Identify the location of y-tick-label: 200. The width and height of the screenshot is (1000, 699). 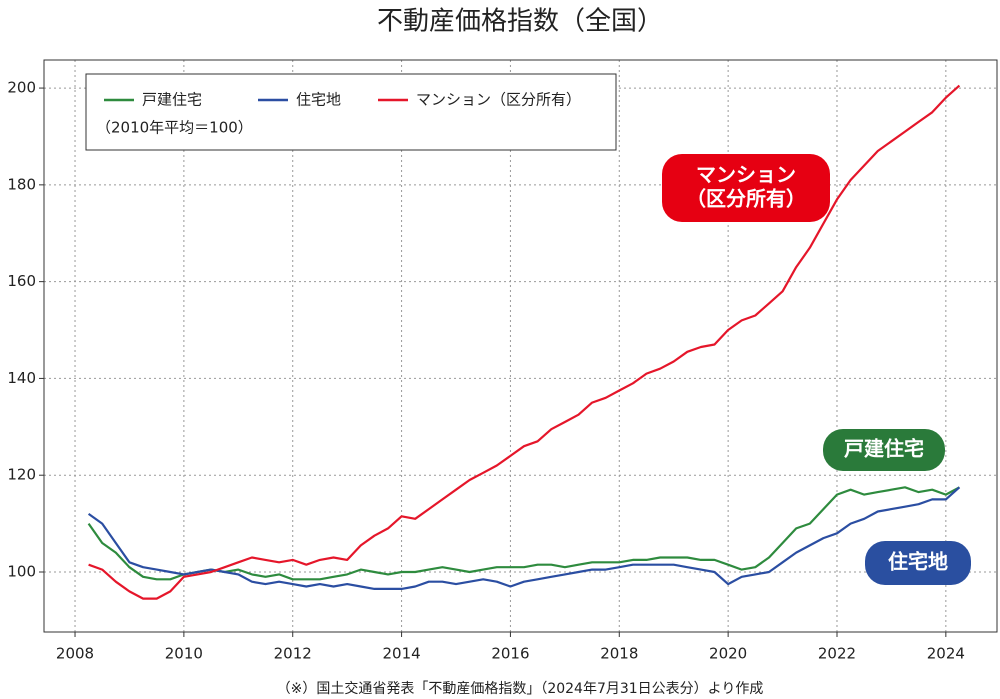
(21, 88).